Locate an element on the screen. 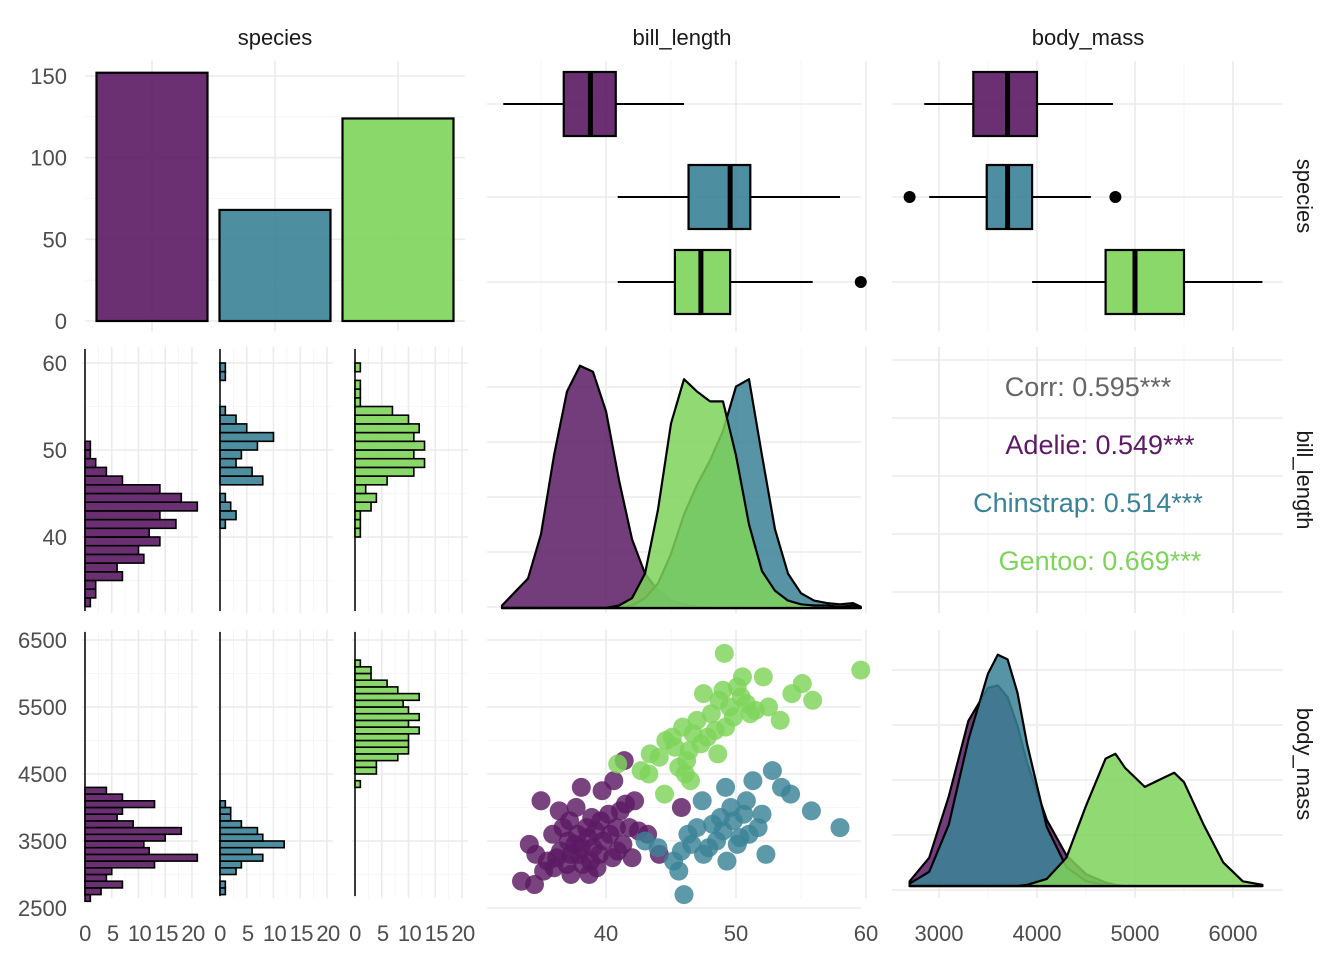 The width and height of the screenshot is (1344, 960). y-tick-count: 100 is located at coordinates (48, 158).